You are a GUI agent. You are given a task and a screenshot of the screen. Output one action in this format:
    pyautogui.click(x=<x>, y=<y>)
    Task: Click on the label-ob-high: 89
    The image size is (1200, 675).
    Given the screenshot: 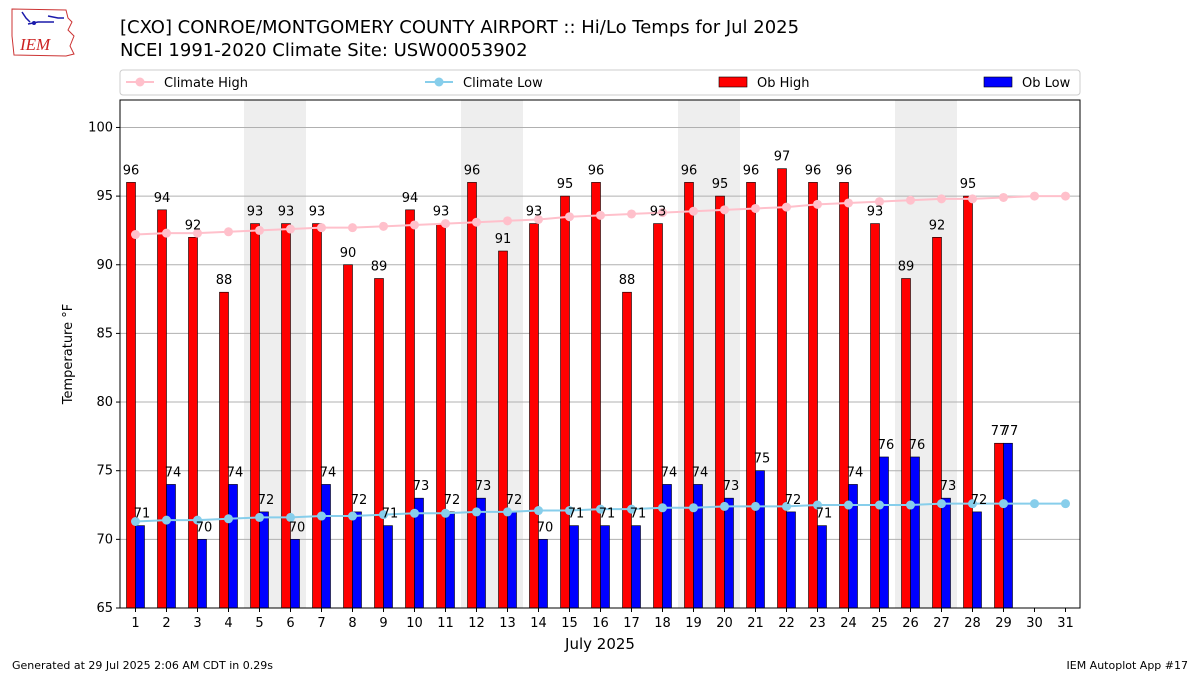 What is the action you would take?
    pyautogui.click(x=379, y=266)
    